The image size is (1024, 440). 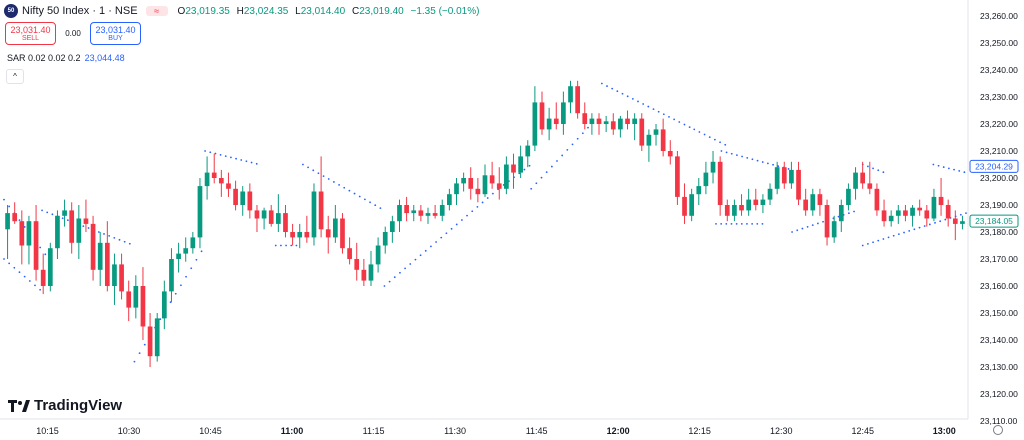 What do you see at coordinates (115, 33) in the screenshot?
I see `buy-button: 23,031.40 BUY` at bounding box center [115, 33].